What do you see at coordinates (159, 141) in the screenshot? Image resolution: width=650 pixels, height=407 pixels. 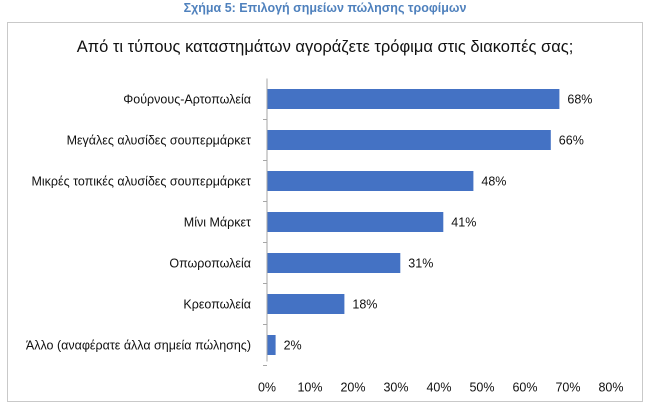 I see `category-label: Μεγάλες αλυσίδες σουπερμάρκετ` at bounding box center [159, 141].